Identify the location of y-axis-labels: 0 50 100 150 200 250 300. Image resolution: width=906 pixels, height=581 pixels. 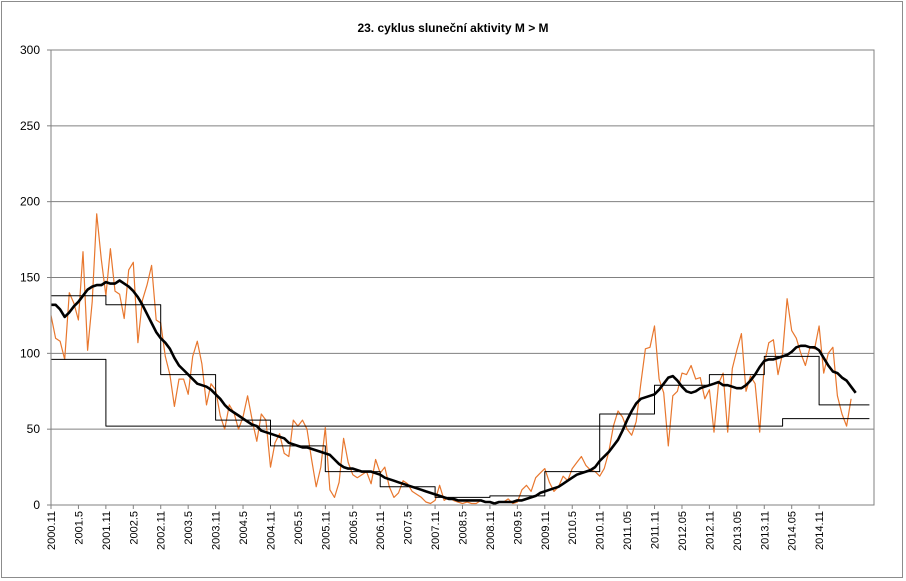
(30, 277).